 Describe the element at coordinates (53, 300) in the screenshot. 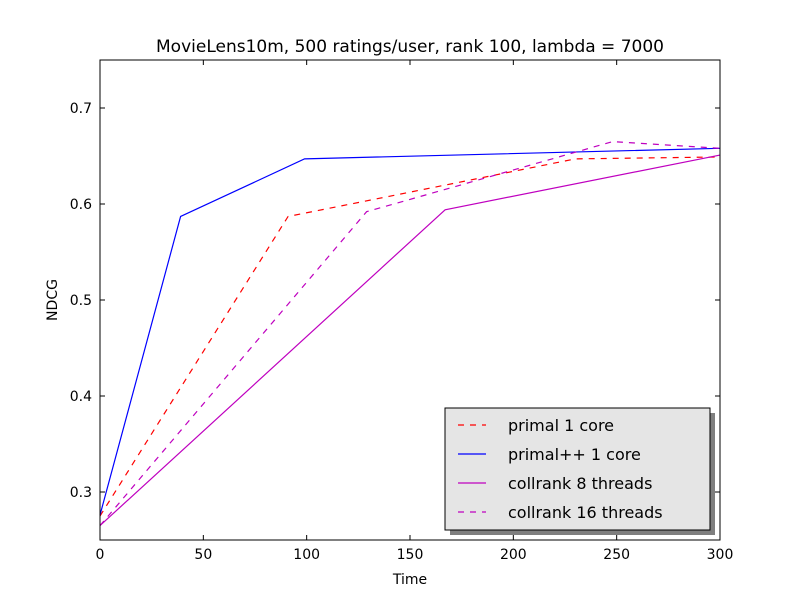

I see `y-axis-label: NDCG` at that location.